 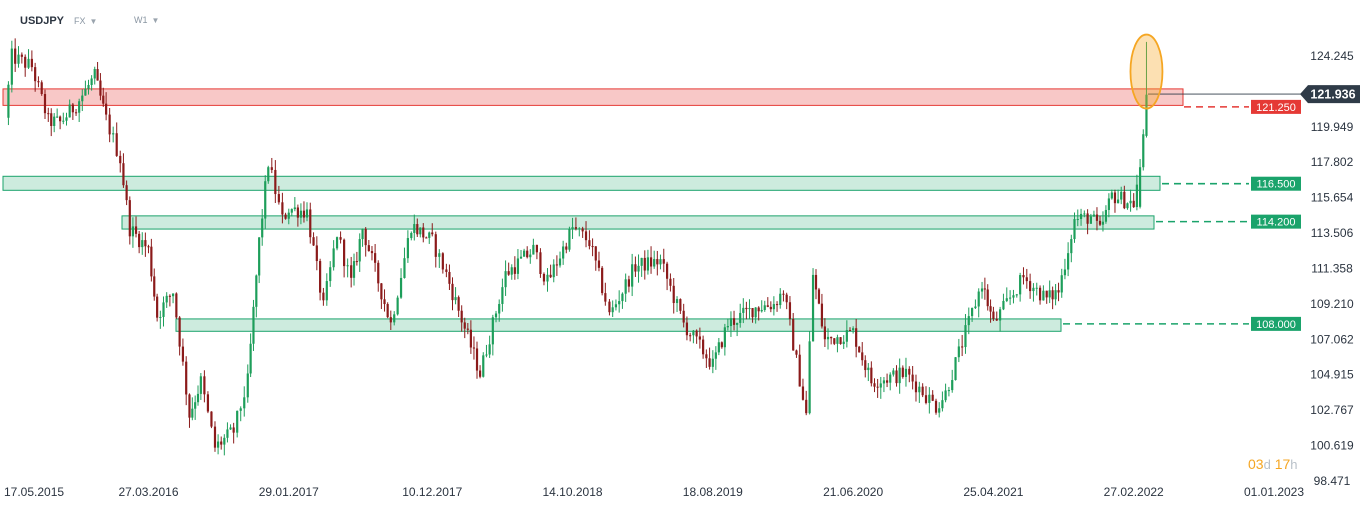 I want to click on interval-selector: W1 ▼, so click(x=146, y=20).